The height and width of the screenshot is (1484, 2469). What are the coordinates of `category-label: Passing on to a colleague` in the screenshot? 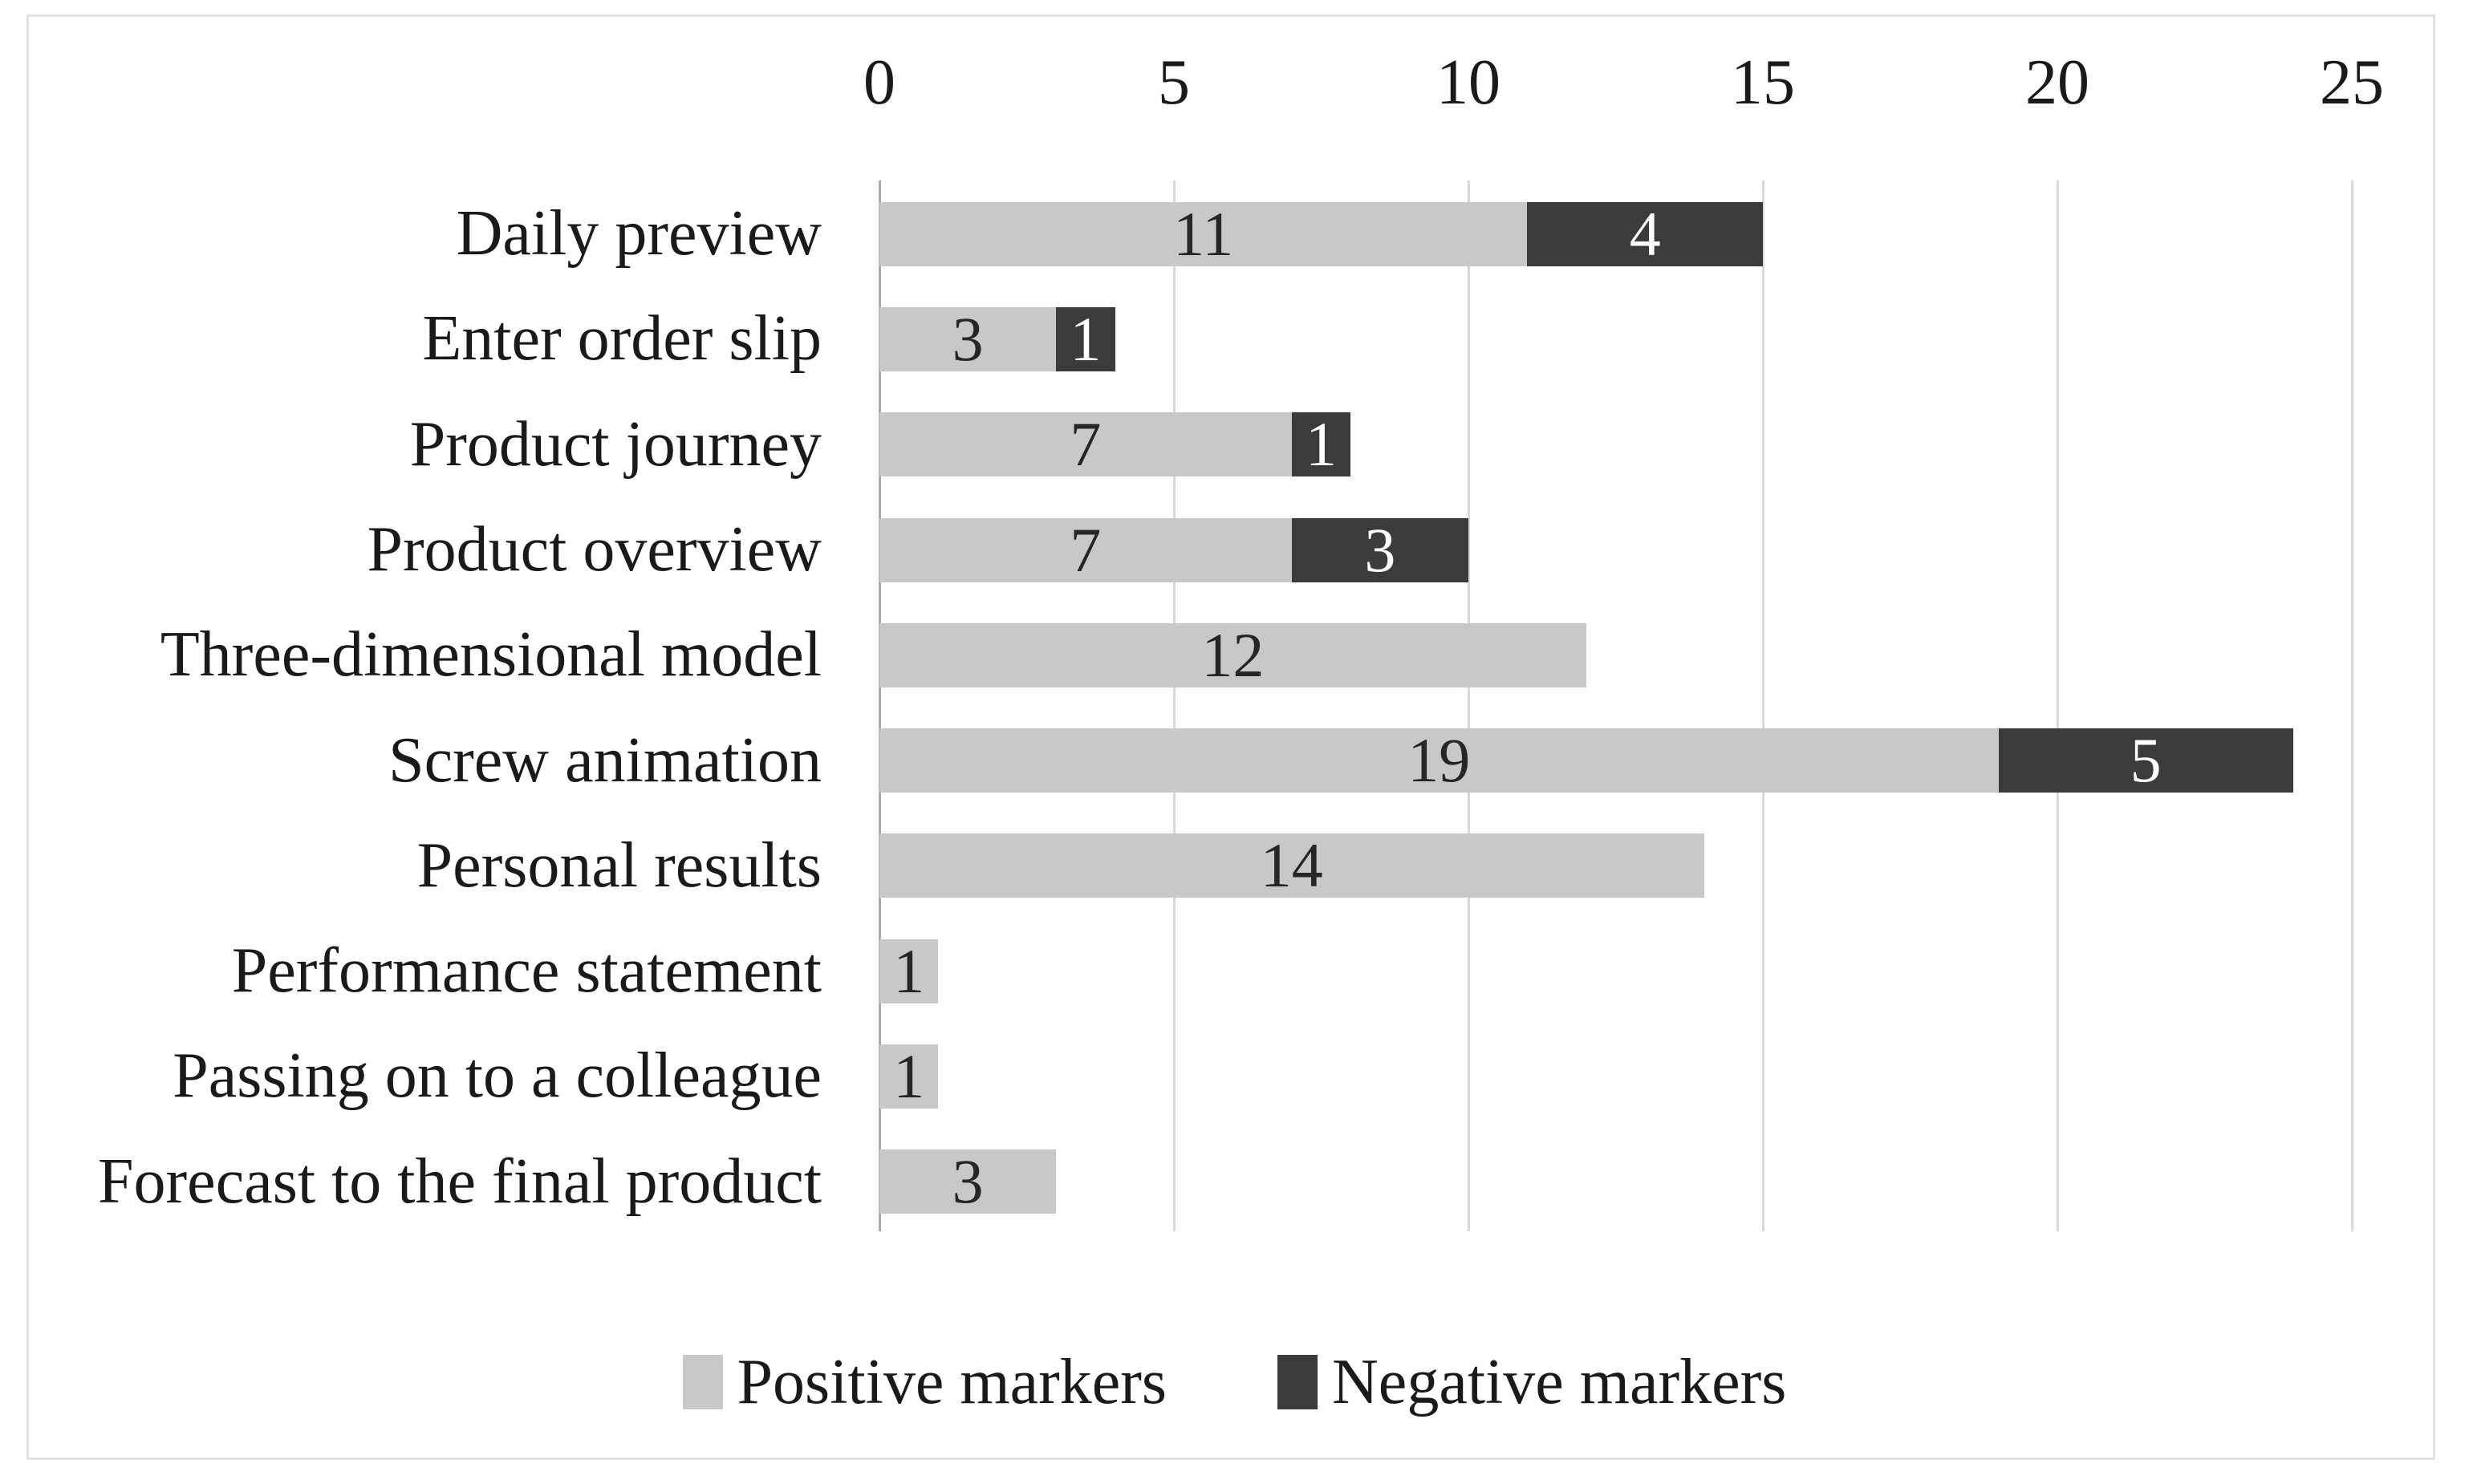 It's located at (497, 1076).